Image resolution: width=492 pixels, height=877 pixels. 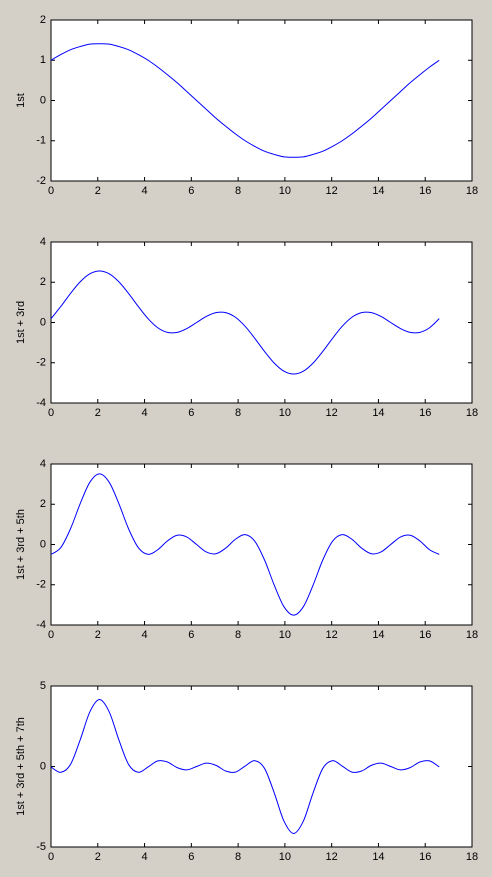 I want to click on y-axis-label: 1st + 3rd, so click(x=21, y=322).